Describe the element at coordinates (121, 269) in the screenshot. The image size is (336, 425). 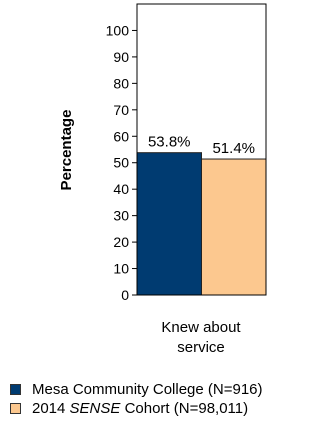
I see `y-tick-label-10: 10` at that location.